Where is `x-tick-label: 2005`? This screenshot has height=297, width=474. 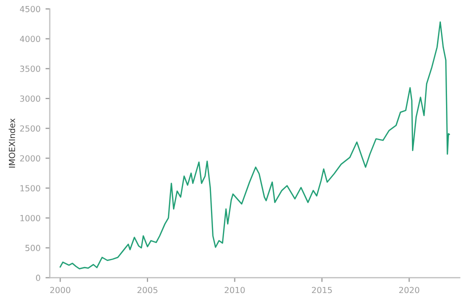 x-tick-label: 2005 is located at coordinates (147, 290).